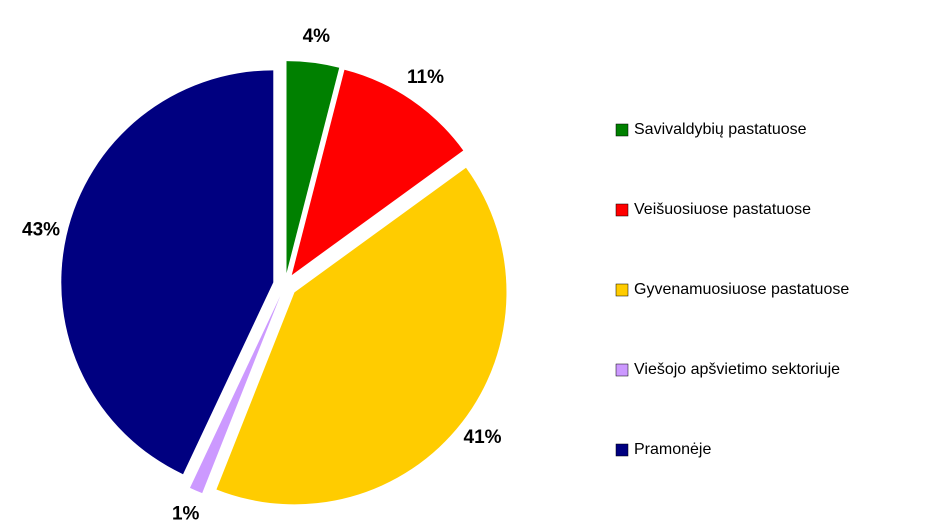  Describe the element at coordinates (41, 229) in the screenshot. I see `data-label: 43%` at that location.